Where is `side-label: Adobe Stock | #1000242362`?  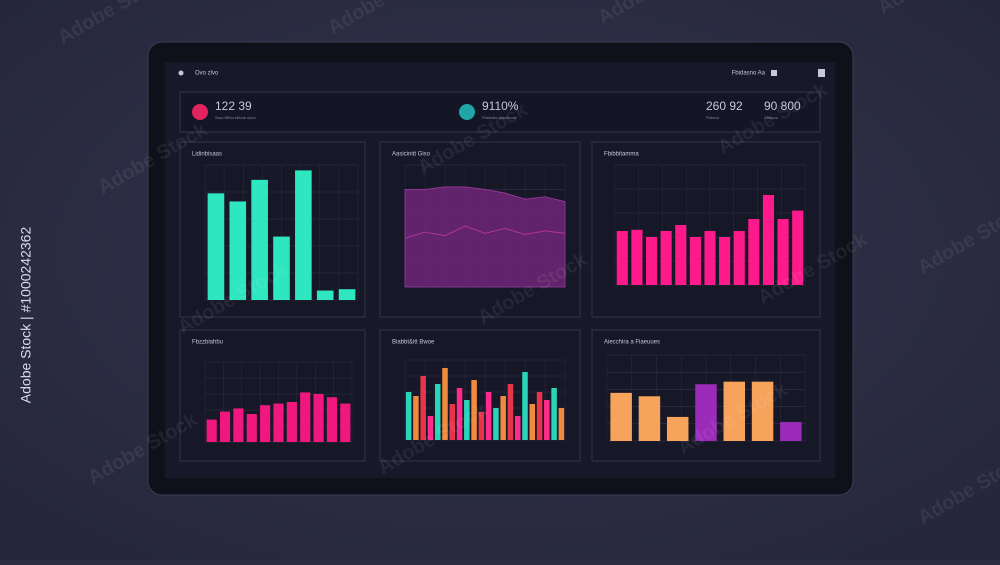 side-label: Adobe Stock | #1000242362 is located at coordinates (26, 315).